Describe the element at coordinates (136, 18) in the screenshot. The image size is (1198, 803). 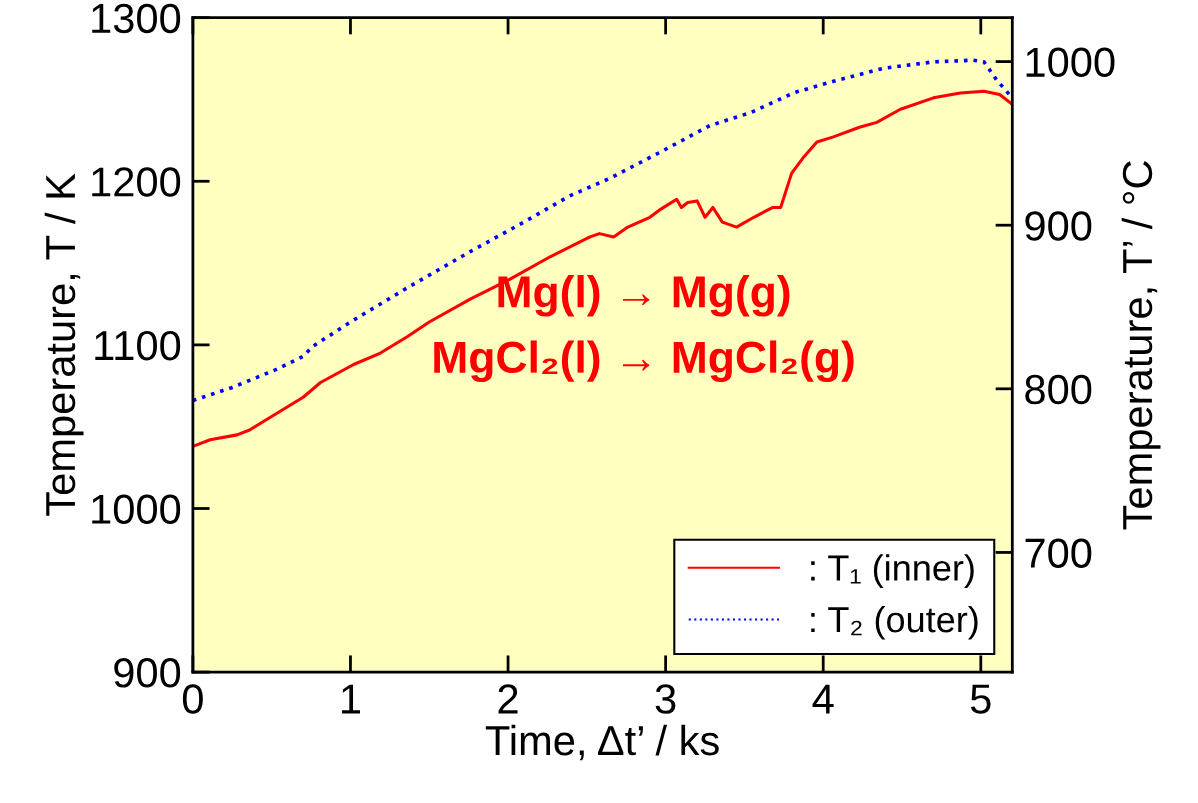
I see `y-tick-label: 1300` at that location.